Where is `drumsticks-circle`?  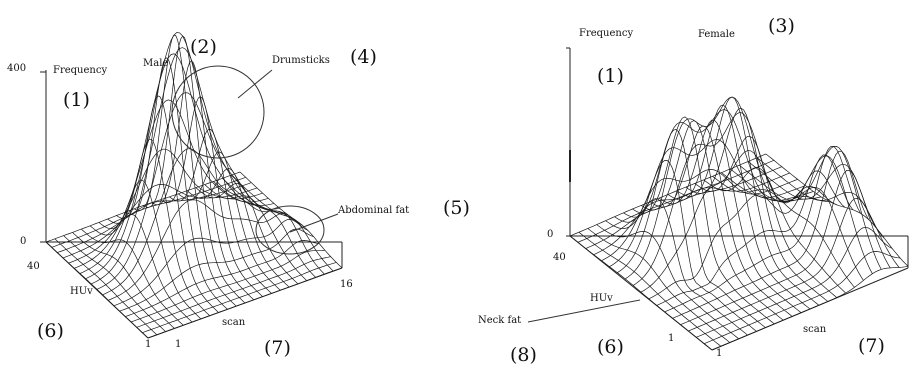
drumsticks-circle is located at coordinates (218, 112).